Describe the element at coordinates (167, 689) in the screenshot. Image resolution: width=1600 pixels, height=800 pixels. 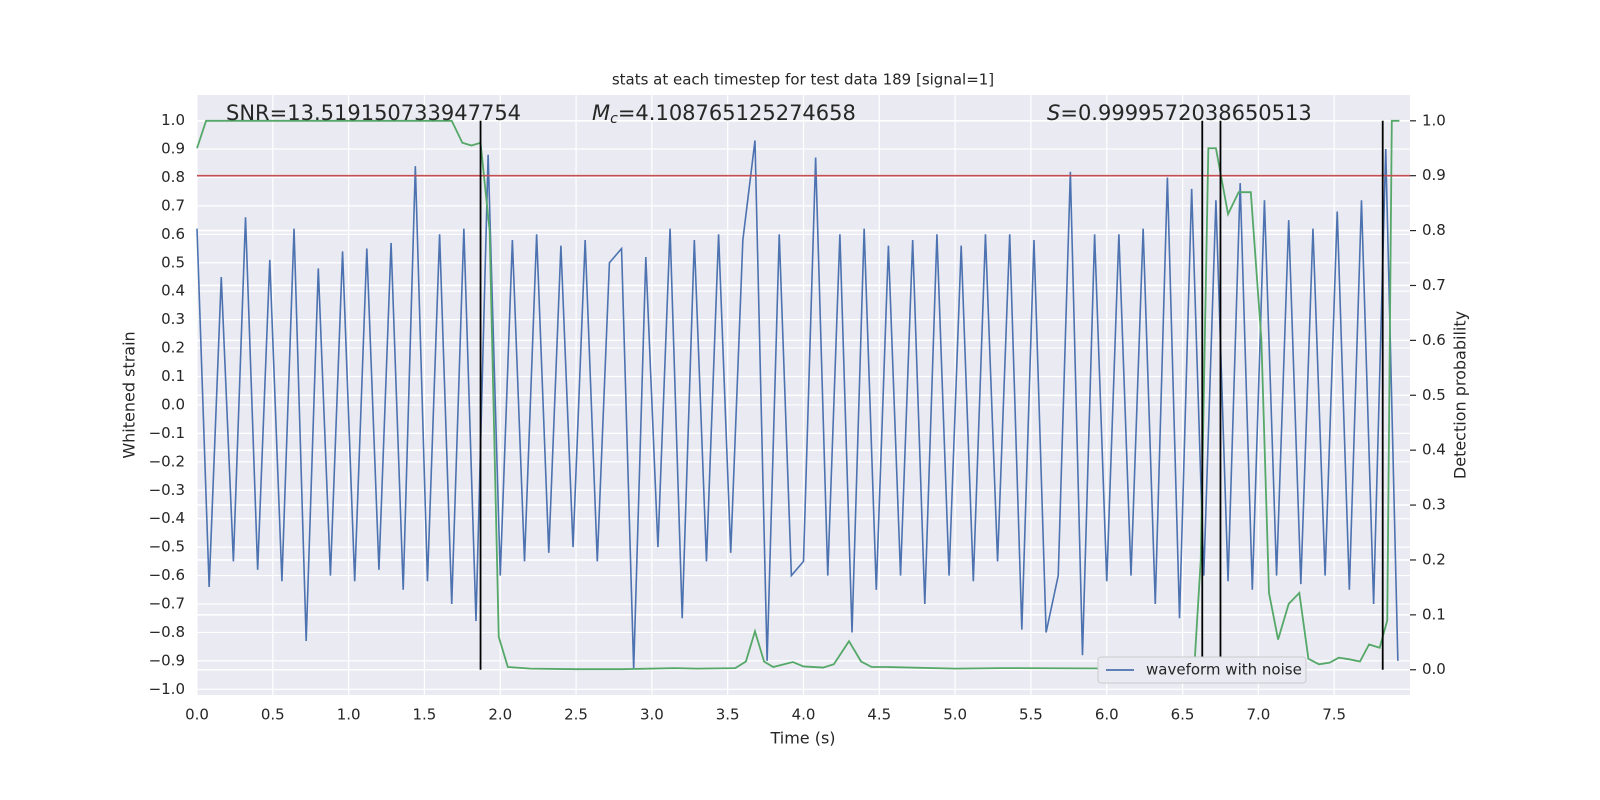
I see `y-tick-label: −1.0` at that location.